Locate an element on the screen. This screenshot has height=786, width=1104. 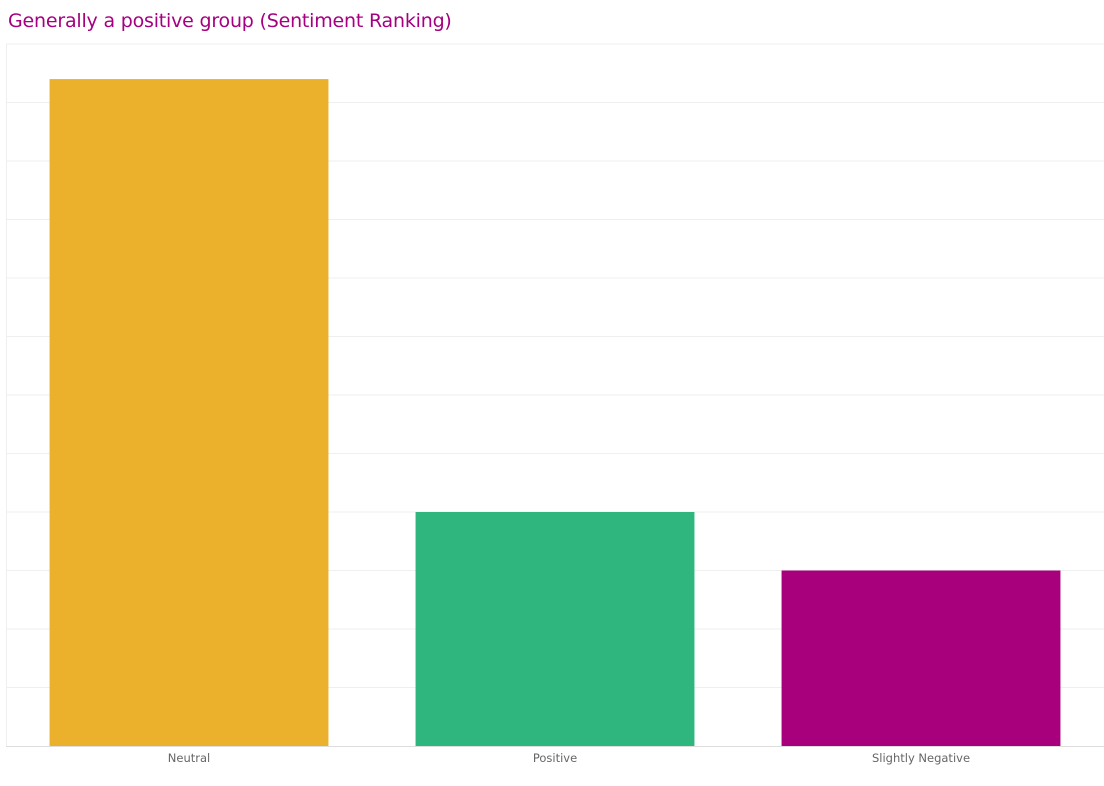
bar-positive is located at coordinates (555, 629).